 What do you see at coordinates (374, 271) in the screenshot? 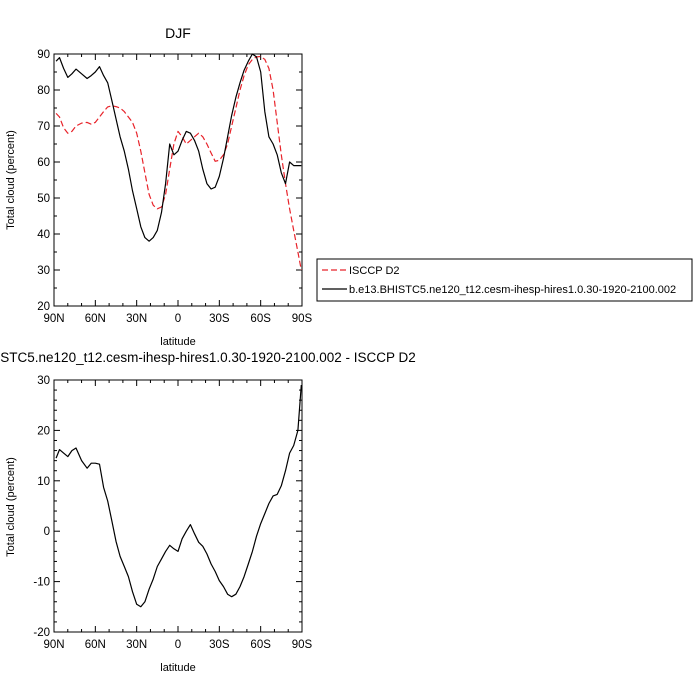
I see `legend-label-isccp: ISCCP D2` at bounding box center [374, 271].